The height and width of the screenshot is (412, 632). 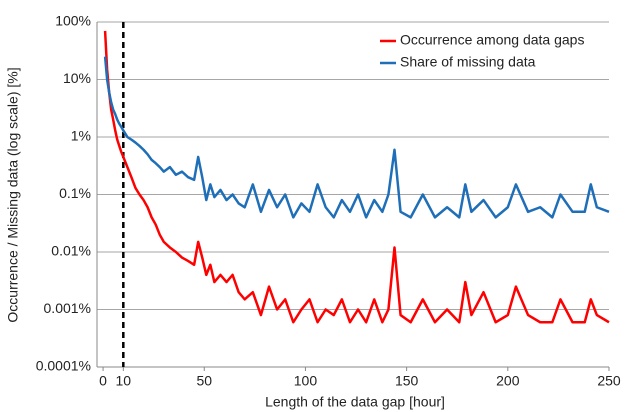 I want to click on x-tick-label: 0, so click(x=103, y=381).